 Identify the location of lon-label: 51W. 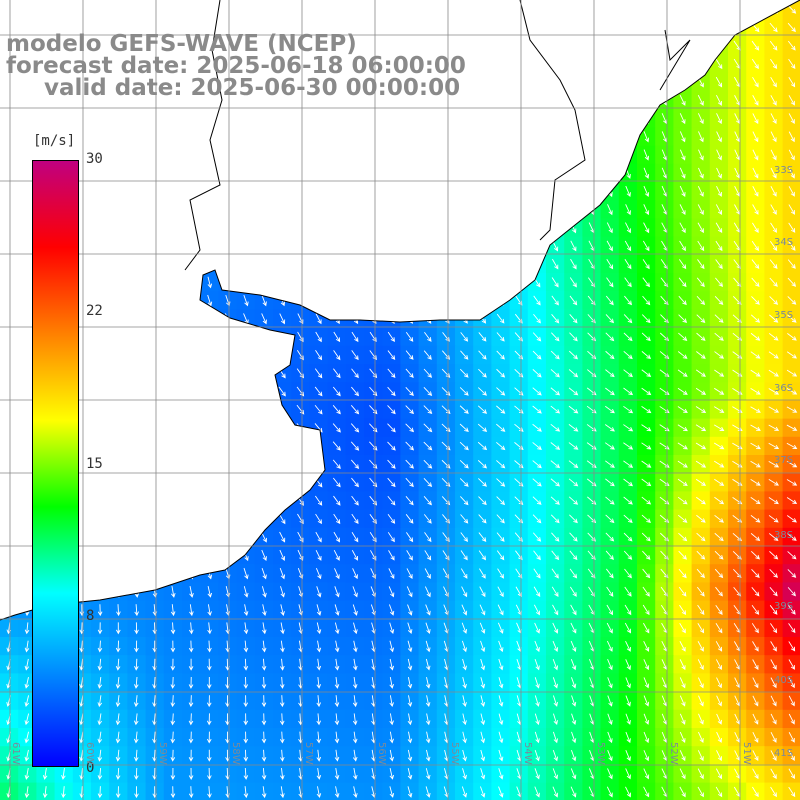
(746, 753).